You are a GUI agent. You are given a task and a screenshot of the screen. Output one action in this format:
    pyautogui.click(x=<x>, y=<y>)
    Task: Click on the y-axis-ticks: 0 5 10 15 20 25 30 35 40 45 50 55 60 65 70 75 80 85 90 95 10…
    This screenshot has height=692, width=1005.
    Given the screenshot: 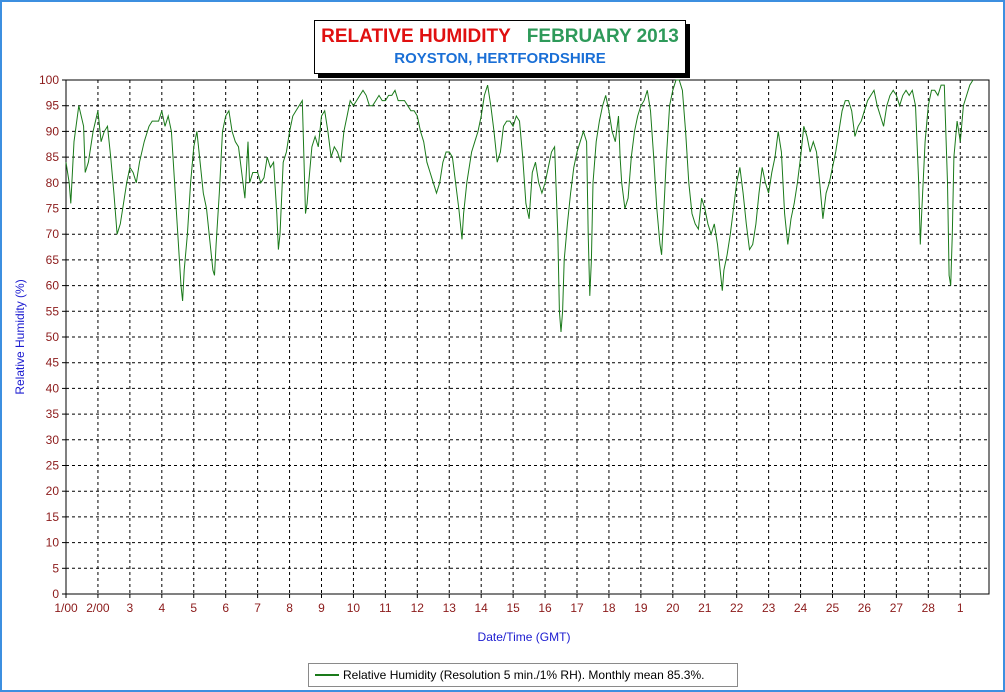 What is the action you would take?
    pyautogui.click(x=52, y=337)
    